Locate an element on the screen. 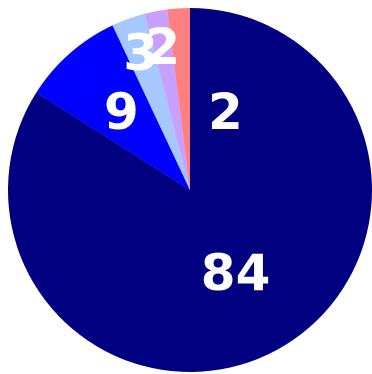  pie-slice-label-0: 84 is located at coordinates (236, 273).